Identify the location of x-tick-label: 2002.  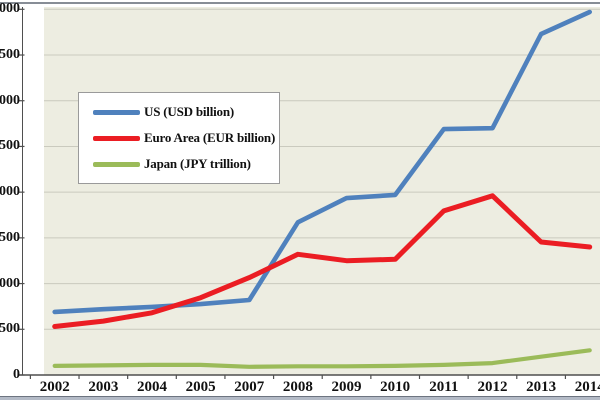
(54, 387).